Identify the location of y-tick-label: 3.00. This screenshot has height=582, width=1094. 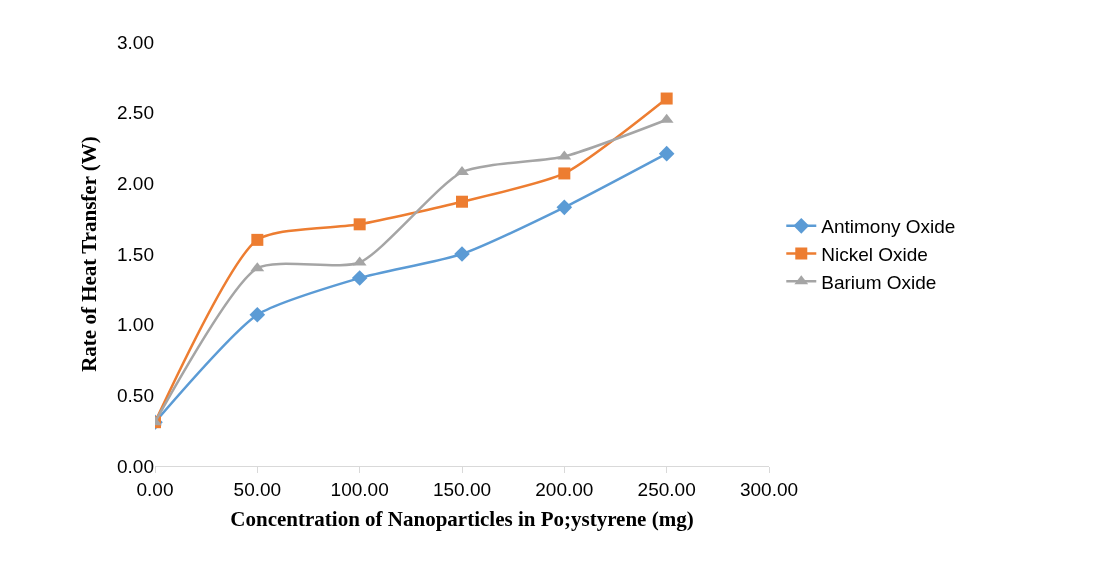
(135, 42).